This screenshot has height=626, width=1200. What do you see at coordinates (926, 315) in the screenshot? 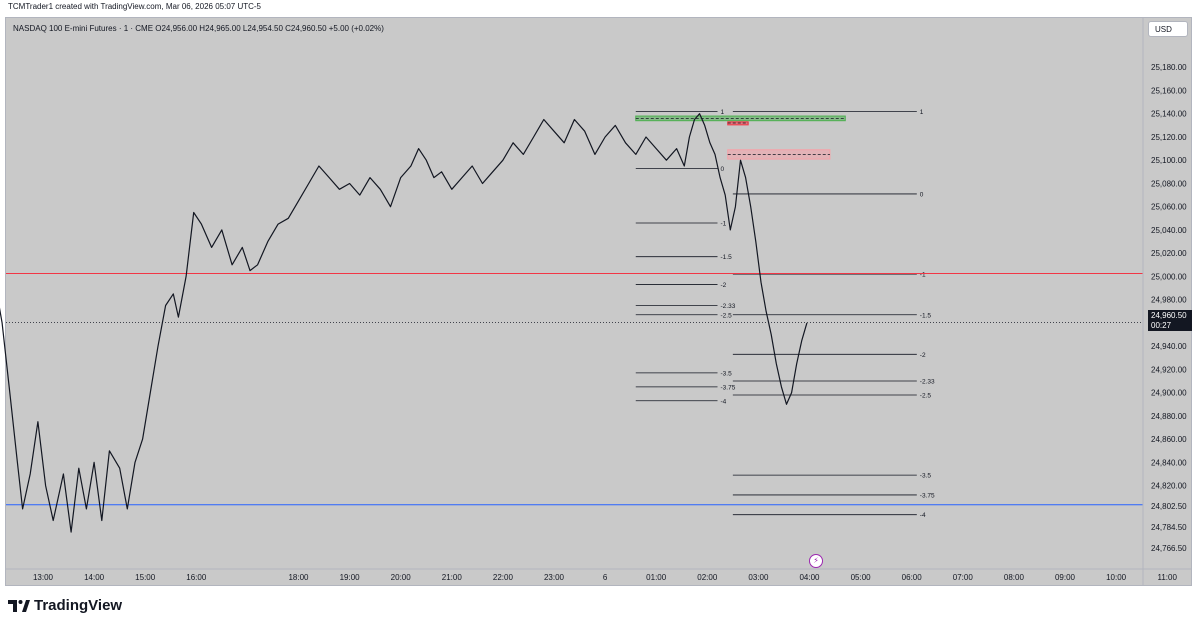
I see `fib-right-level-label: -1.5` at bounding box center [926, 315].